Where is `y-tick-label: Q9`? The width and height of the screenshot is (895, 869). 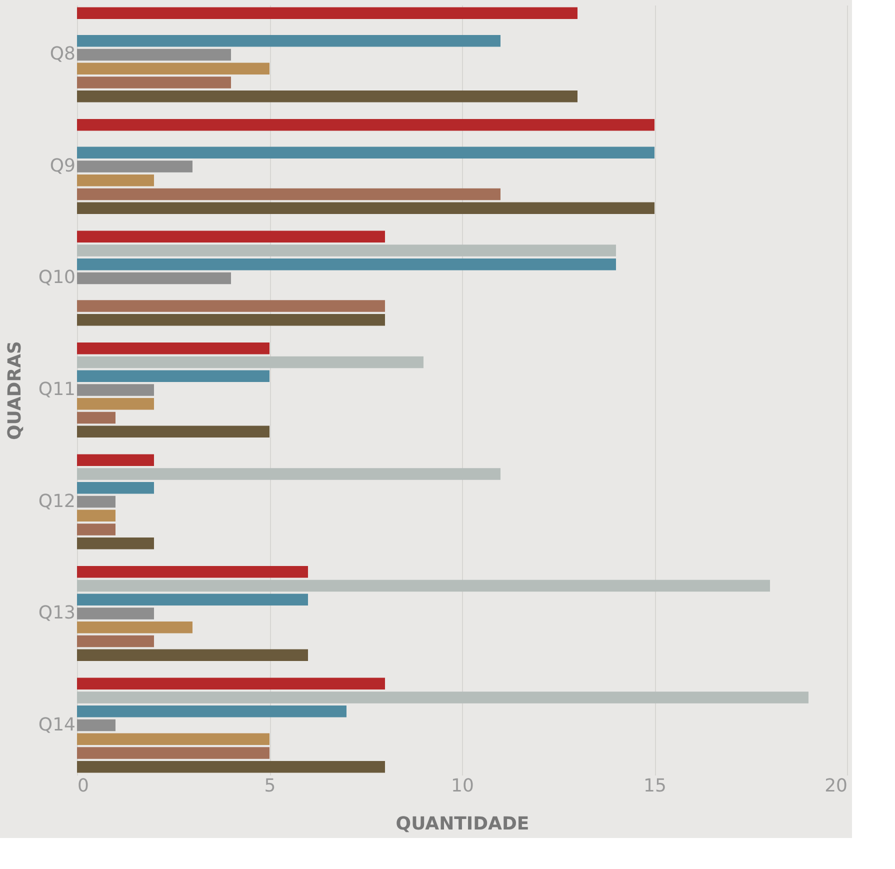
y-tick-label: Q9 is located at coordinates (63, 165).